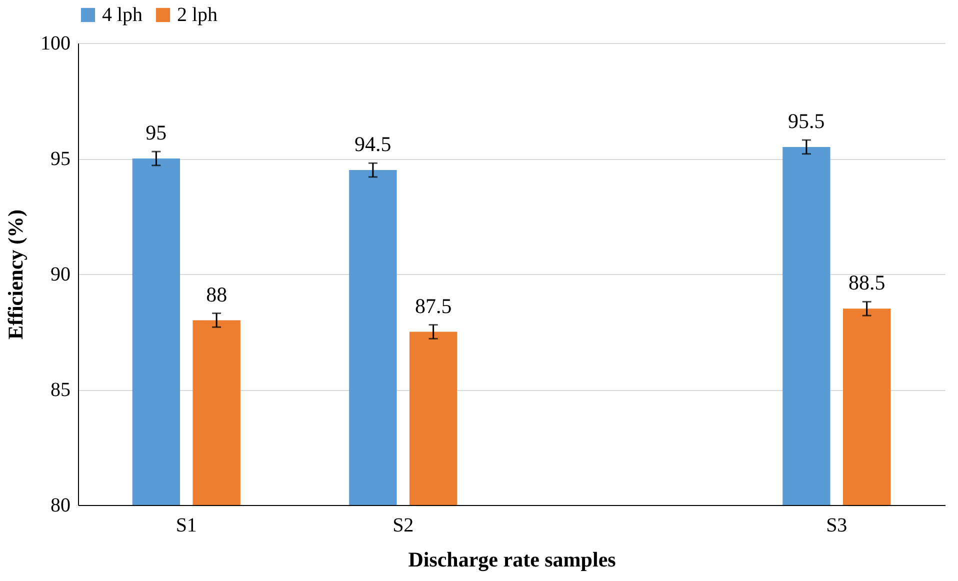 This screenshot has width=958, height=581. Describe the element at coordinates (512, 560) in the screenshot. I see `x-axis-title: Discharge rate samples` at that location.